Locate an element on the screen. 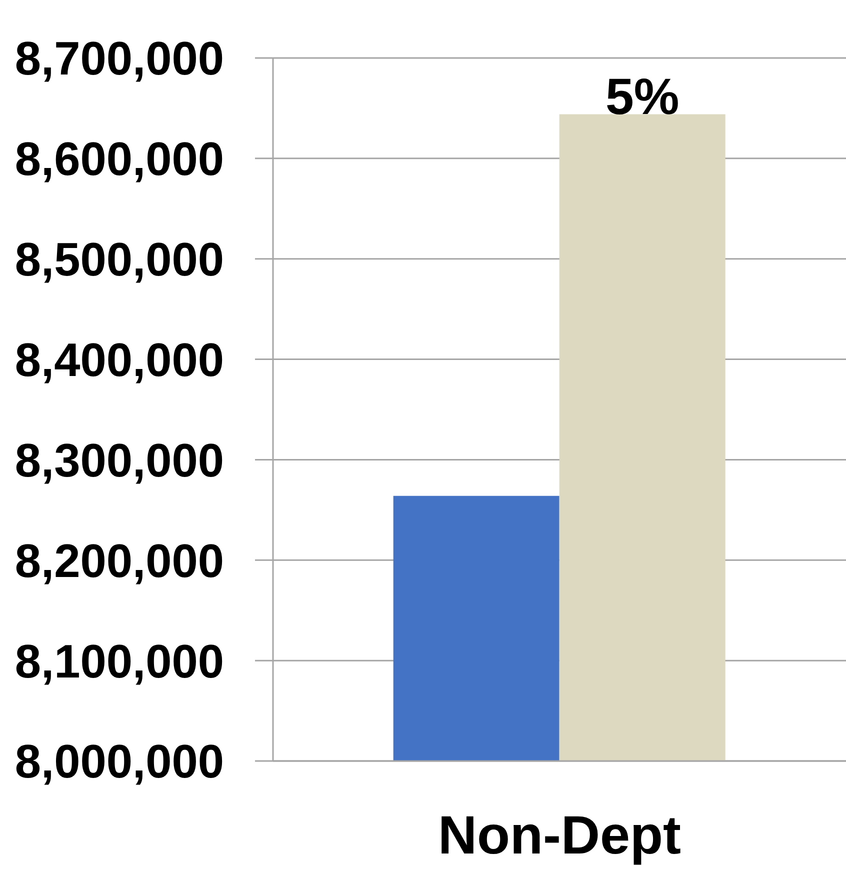 The width and height of the screenshot is (846, 869). x-tick-label: Non-Dept is located at coordinates (559, 835).